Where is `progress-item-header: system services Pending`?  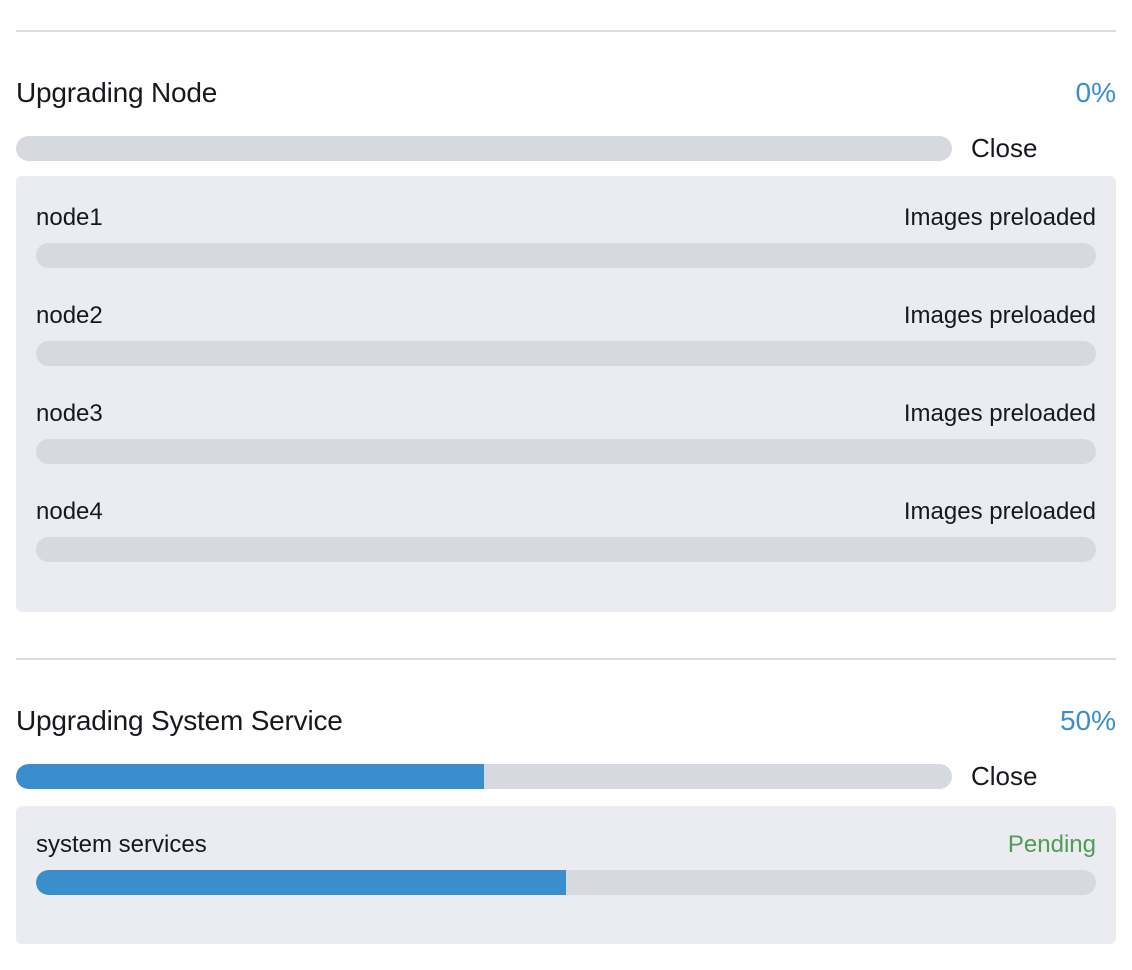
progress-item-header: system services Pending is located at coordinates (566, 845).